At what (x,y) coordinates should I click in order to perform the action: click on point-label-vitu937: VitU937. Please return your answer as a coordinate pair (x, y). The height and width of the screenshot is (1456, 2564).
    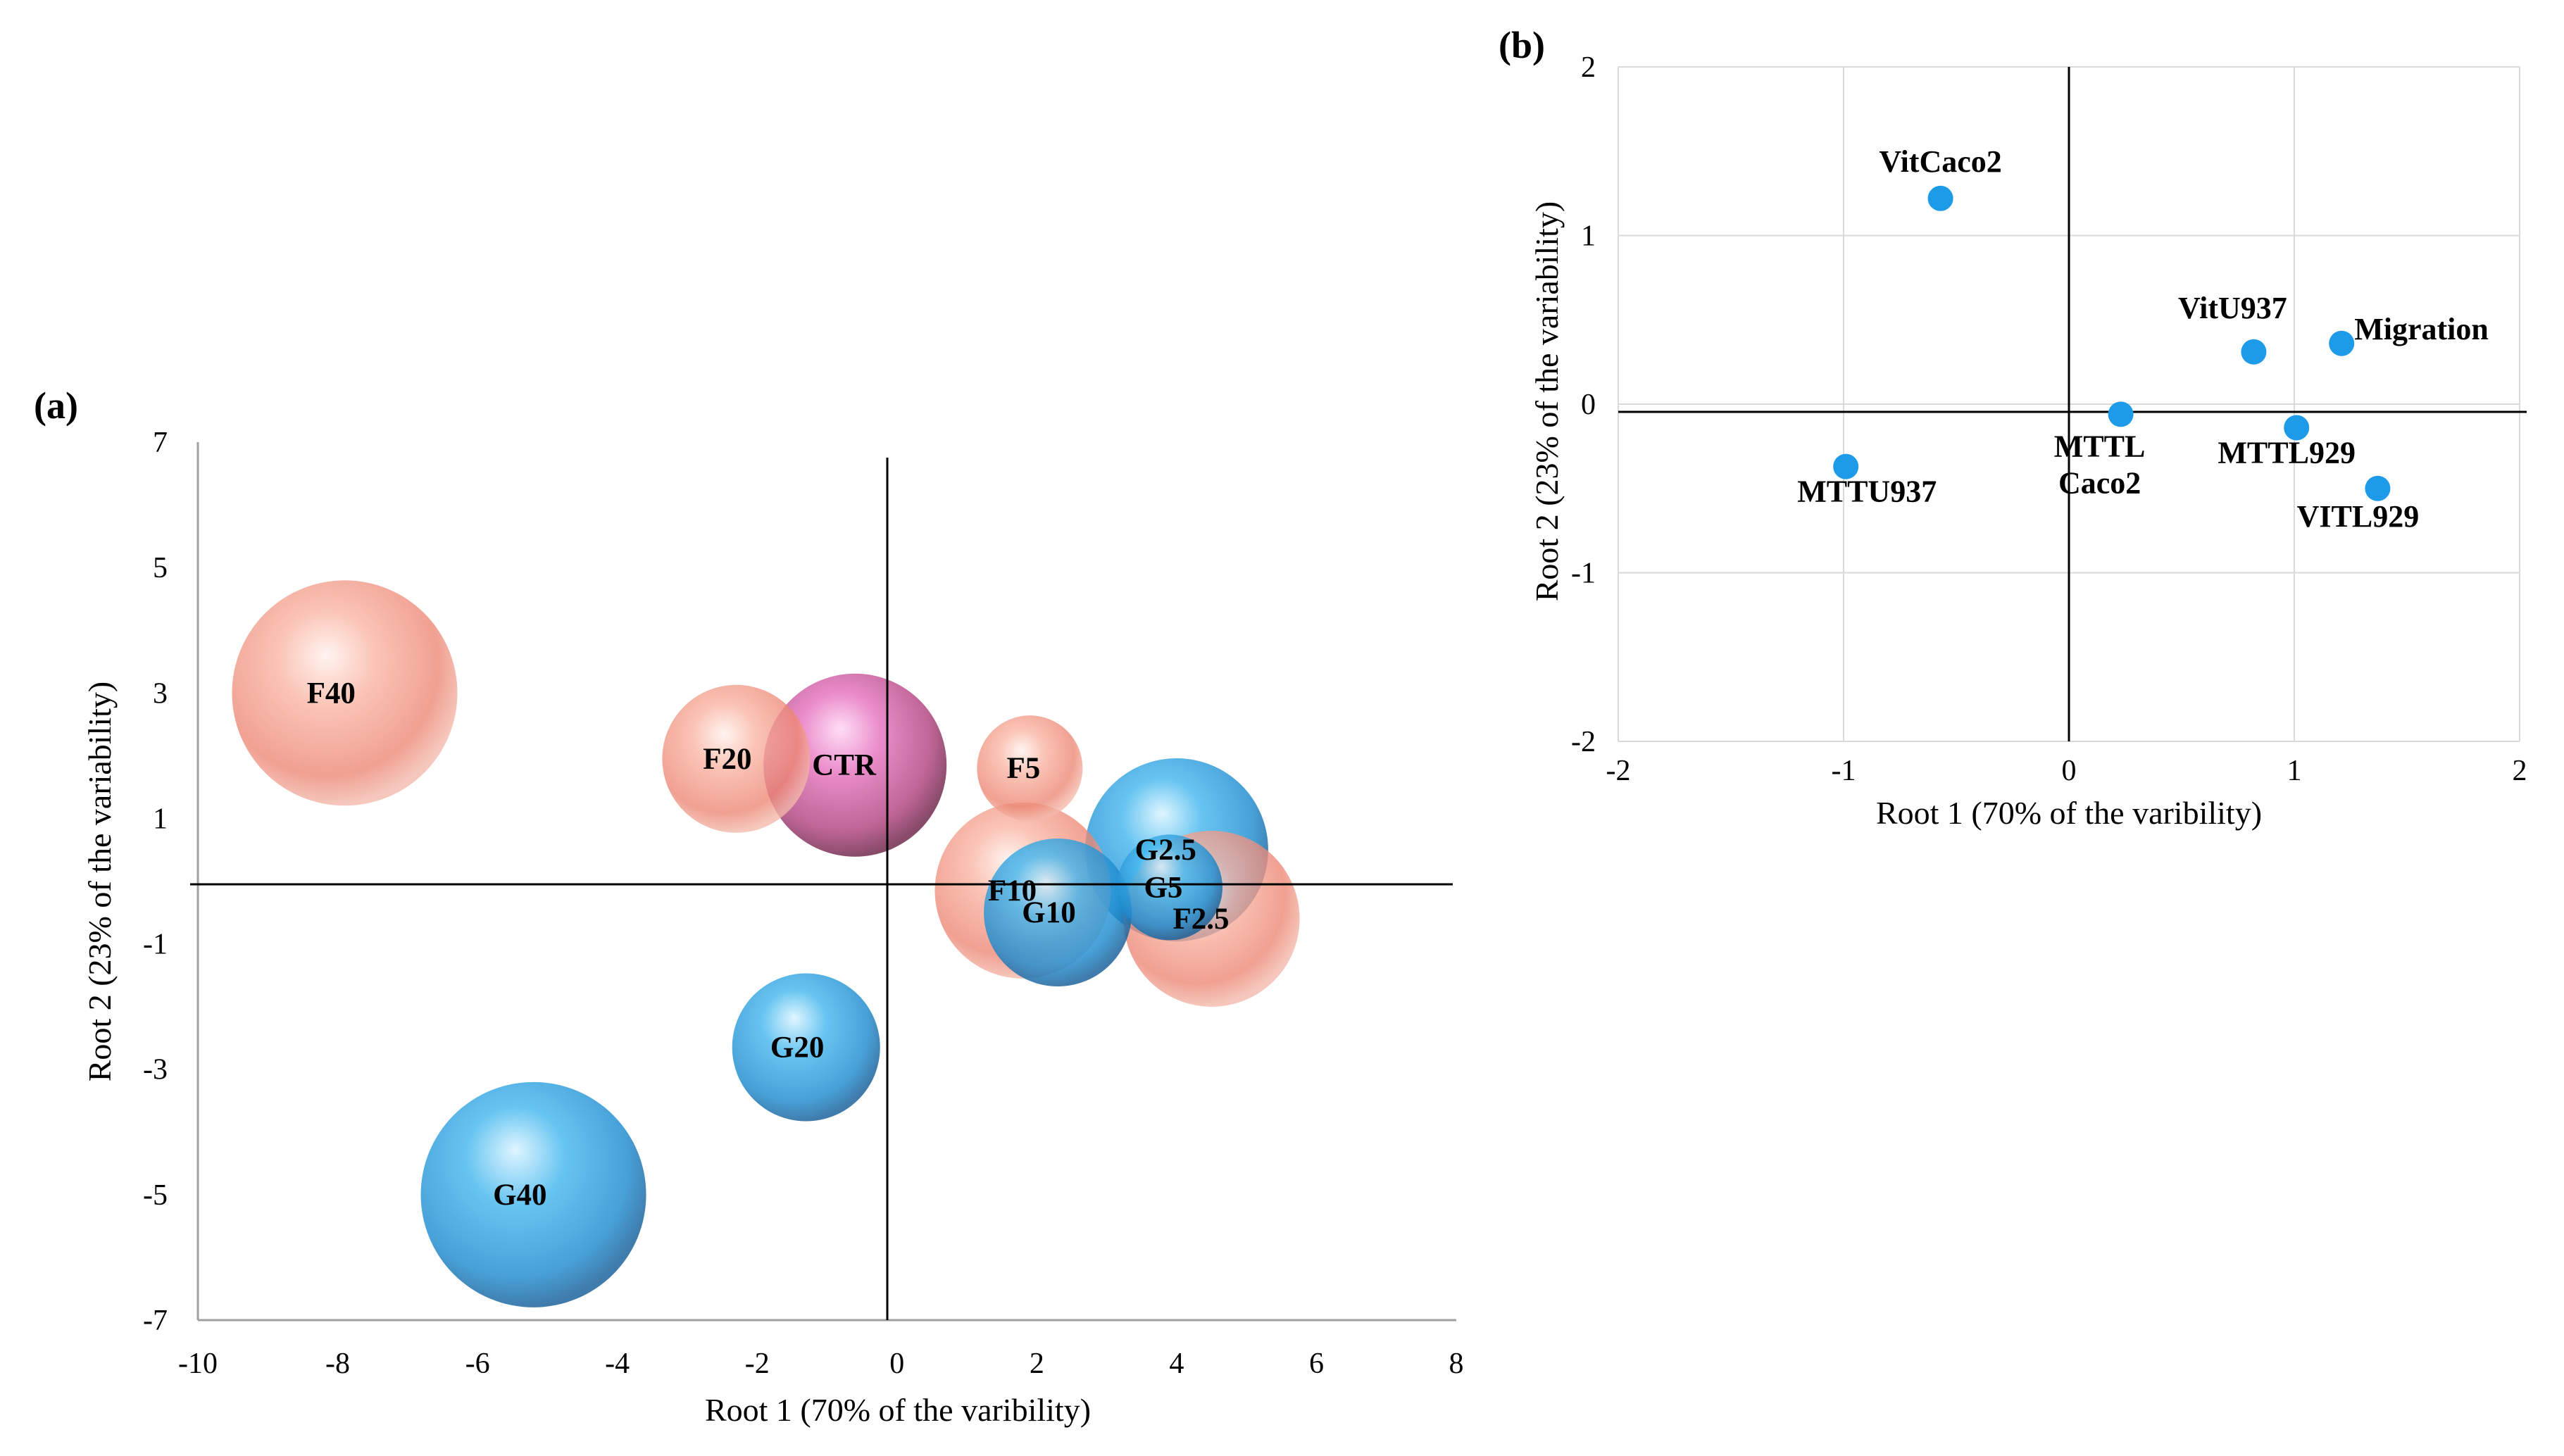
    Looking at the image, I should click on (2232, 308).